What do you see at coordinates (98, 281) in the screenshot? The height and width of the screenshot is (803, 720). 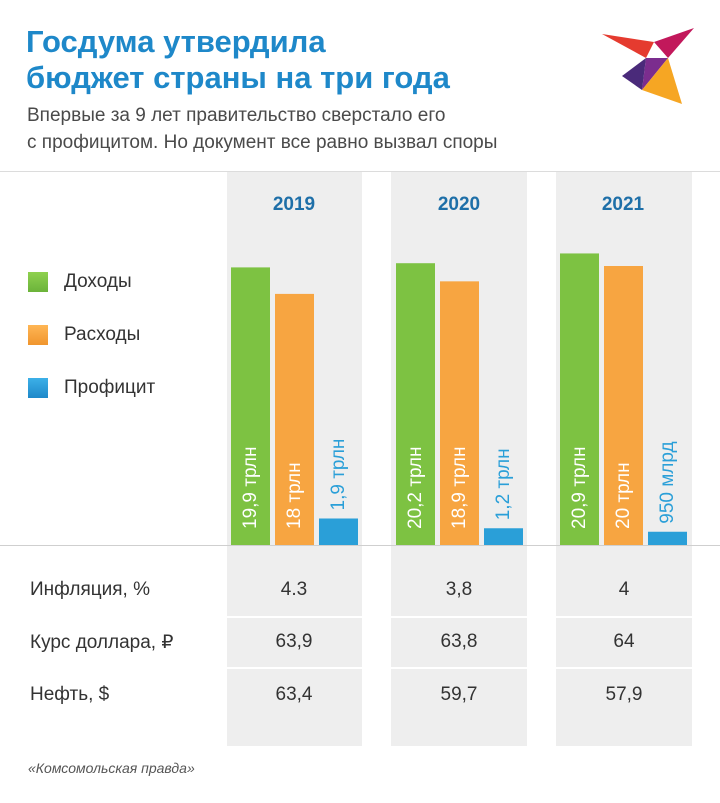 I see `legend-label-income: Доходы` at bounding box center [98, 281].